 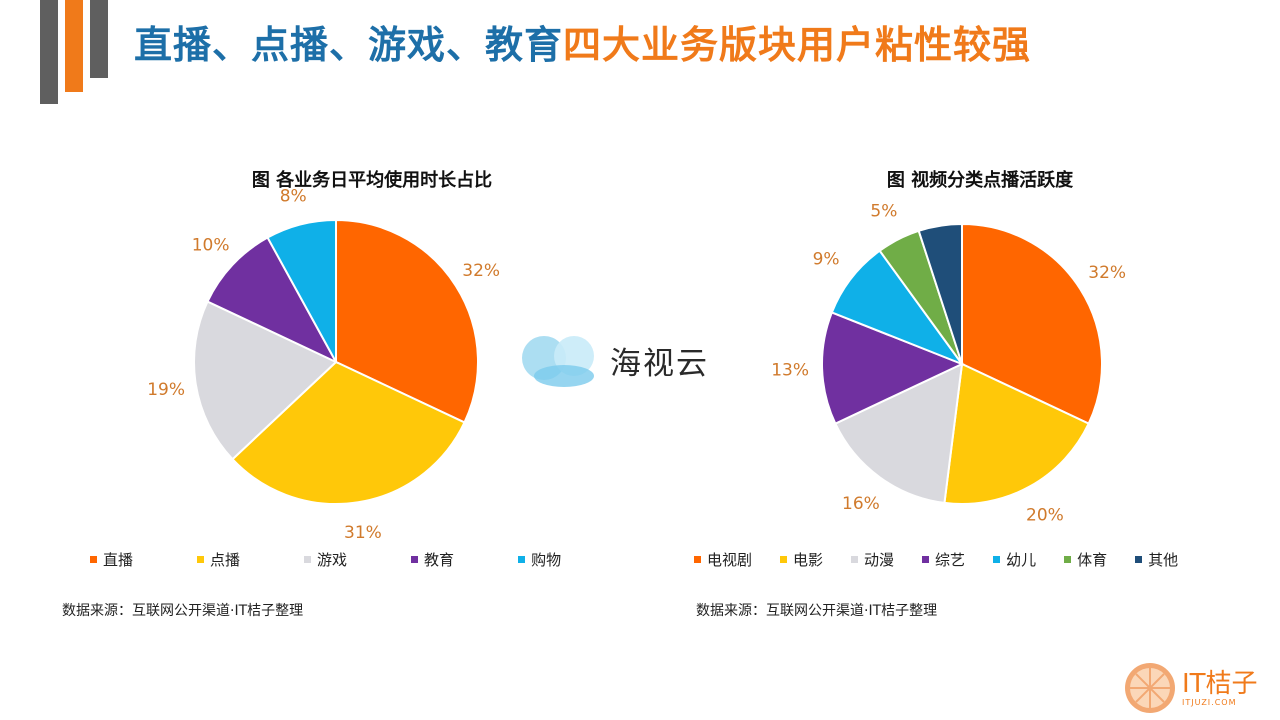 I want to click on chart1-legend-label-3: 教育, so click(x=439, y=560).